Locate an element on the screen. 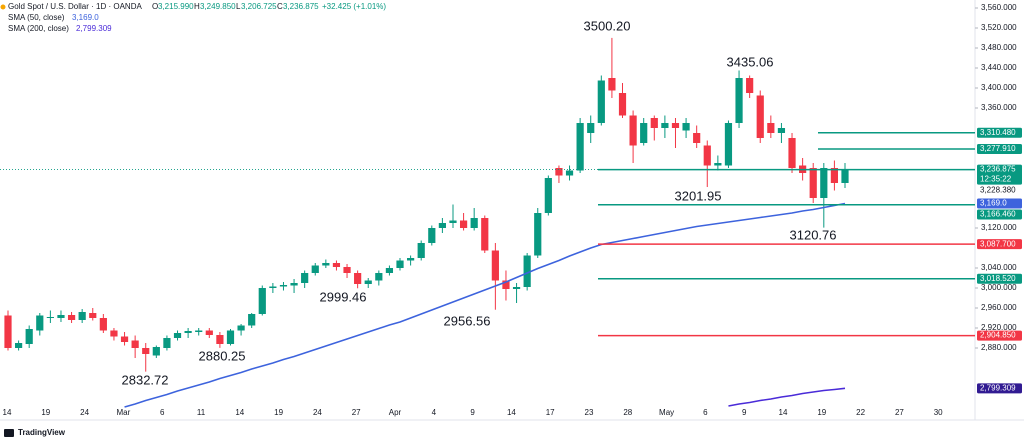 Image resolution: width=1024 pixels, height=448 pixels. x-tick-label: 28 is located at coordinates (627, 412).